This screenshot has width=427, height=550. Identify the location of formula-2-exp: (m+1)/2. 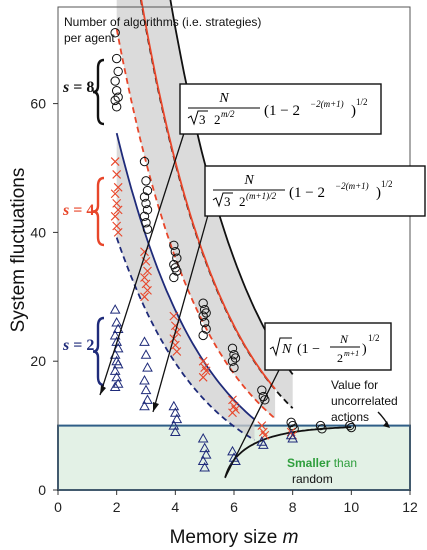
(261, 196).